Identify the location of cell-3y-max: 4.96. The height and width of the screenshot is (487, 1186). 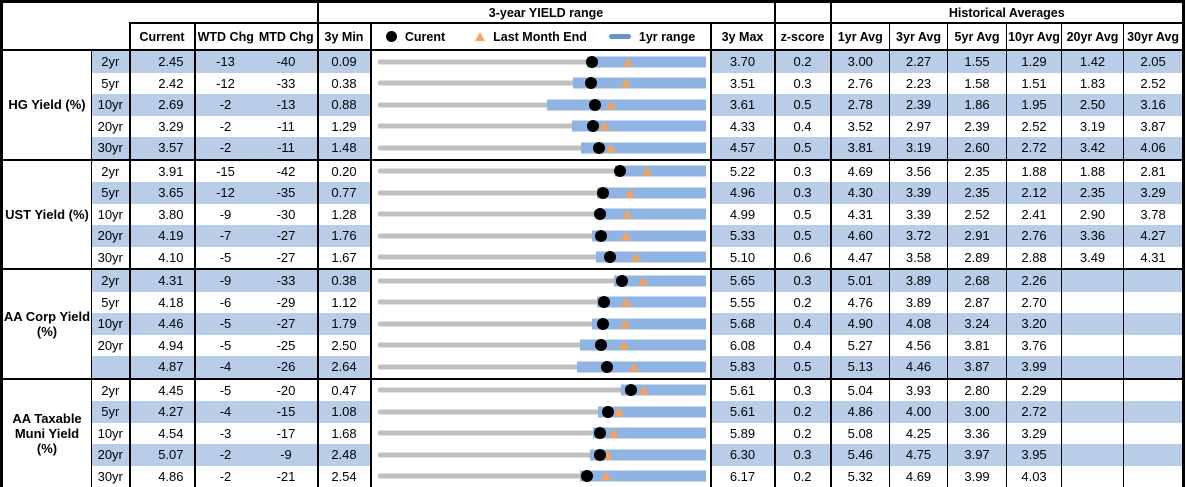
(743, 193).